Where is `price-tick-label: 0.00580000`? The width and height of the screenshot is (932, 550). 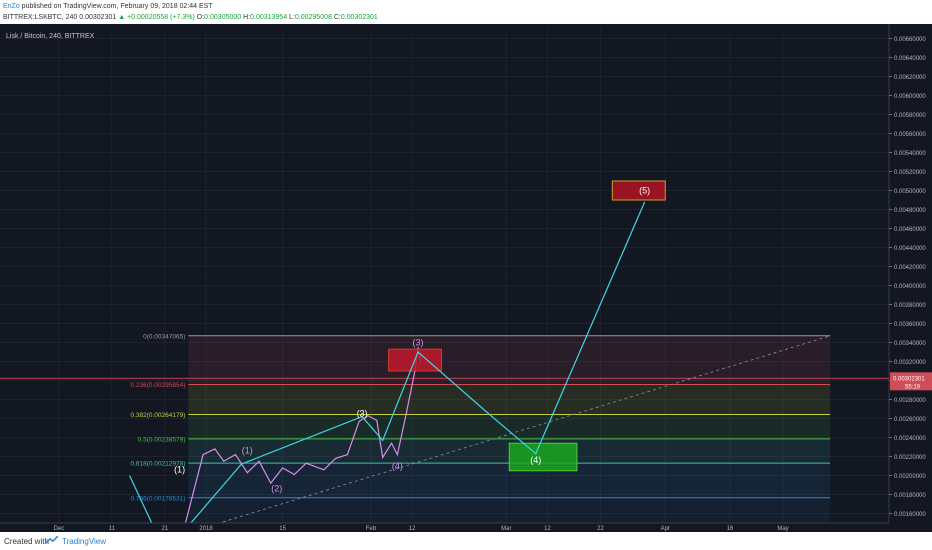 price-tick-label: 0.00580000 is located at coordinates (910, 116).